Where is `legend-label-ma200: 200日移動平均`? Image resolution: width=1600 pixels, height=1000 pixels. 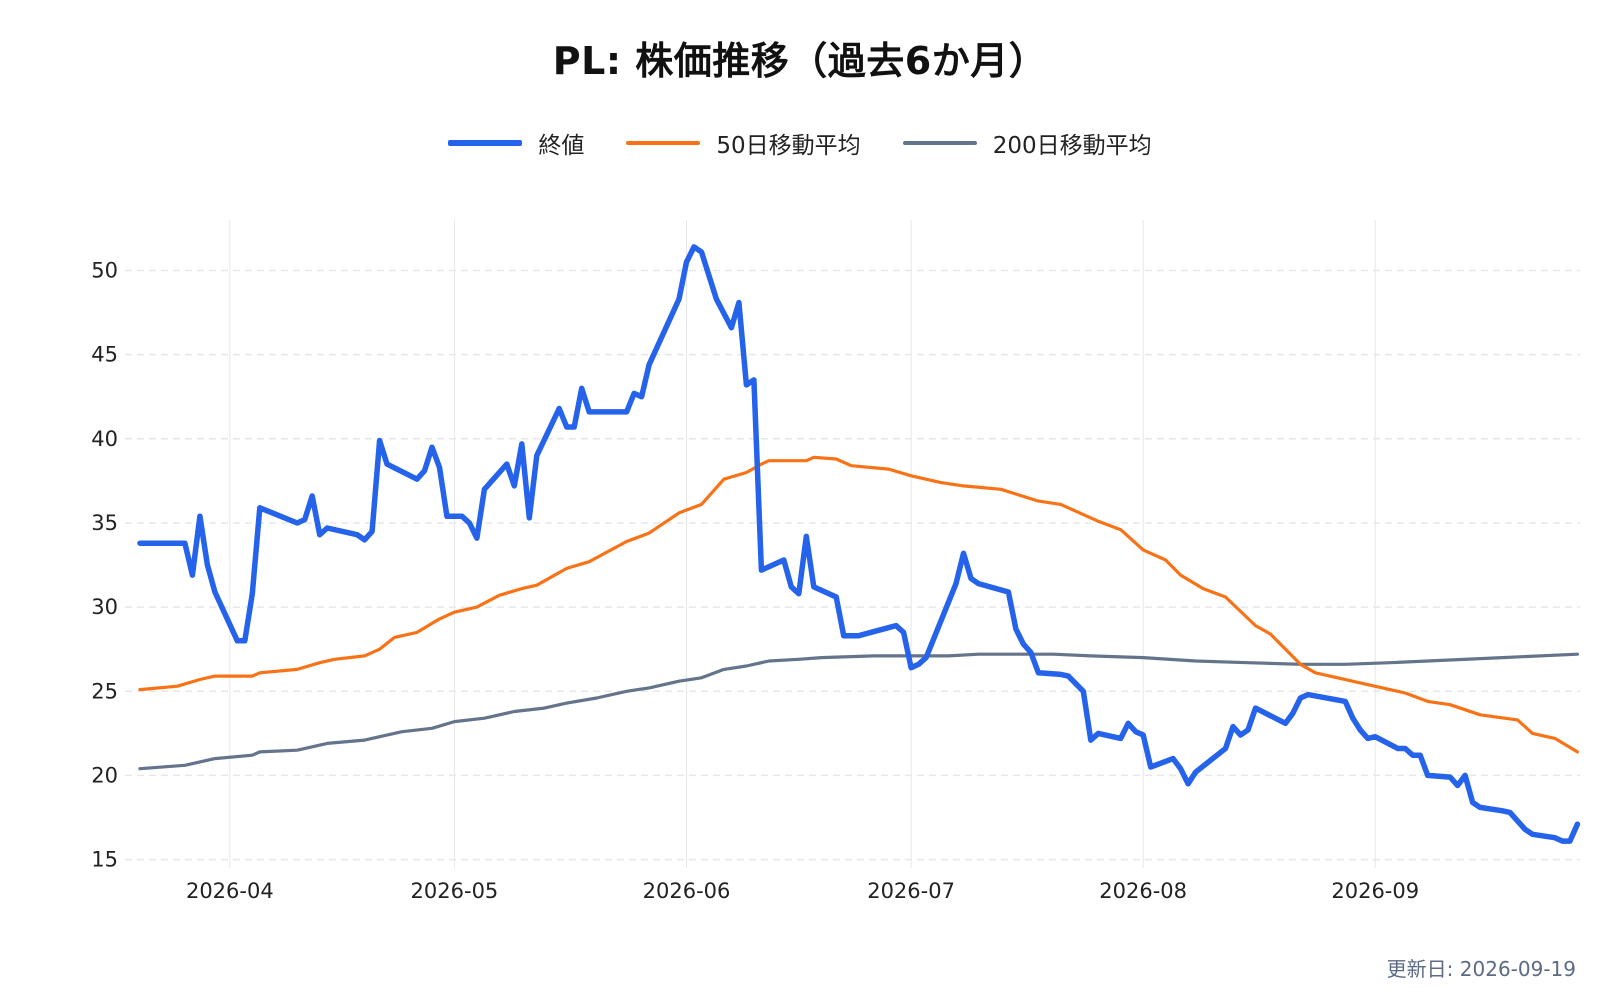
legend-label-ma200: 200日移動平均 is located at coordinates (1072, 146).